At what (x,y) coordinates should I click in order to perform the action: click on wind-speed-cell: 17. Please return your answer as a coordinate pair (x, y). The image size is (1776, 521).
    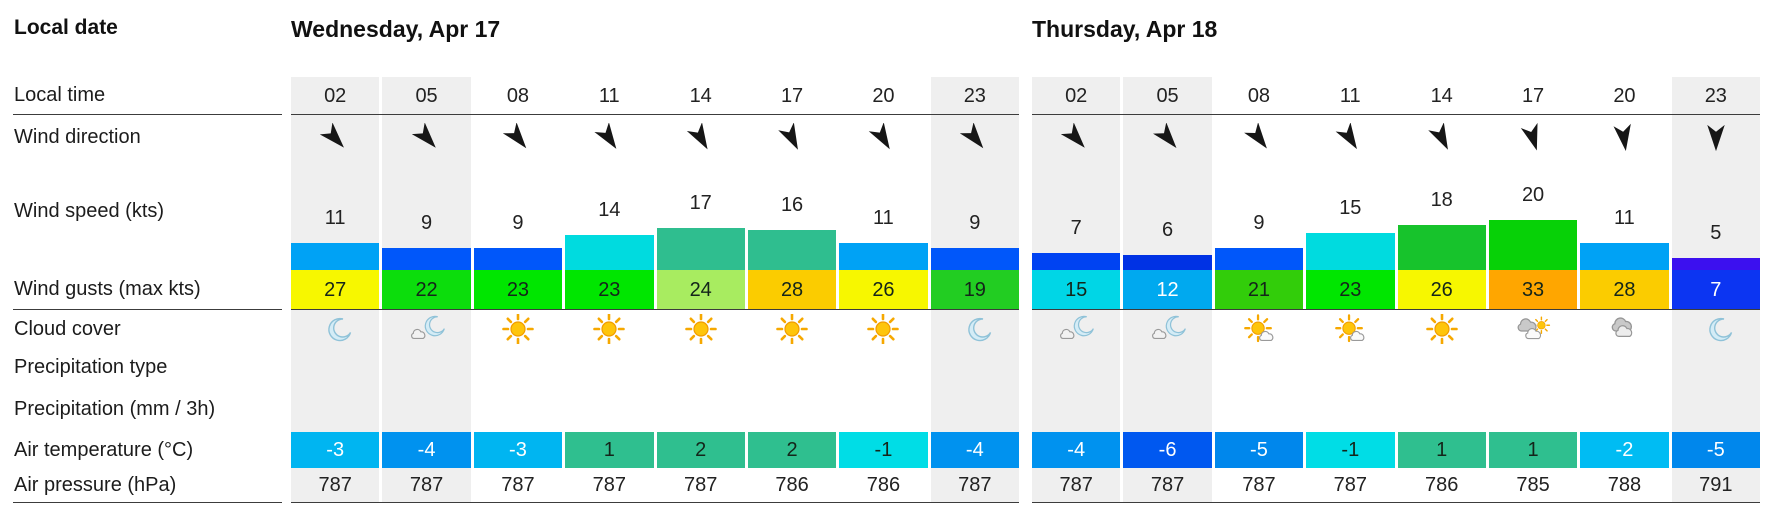
    Looking at the image, I should click on (700, 215).